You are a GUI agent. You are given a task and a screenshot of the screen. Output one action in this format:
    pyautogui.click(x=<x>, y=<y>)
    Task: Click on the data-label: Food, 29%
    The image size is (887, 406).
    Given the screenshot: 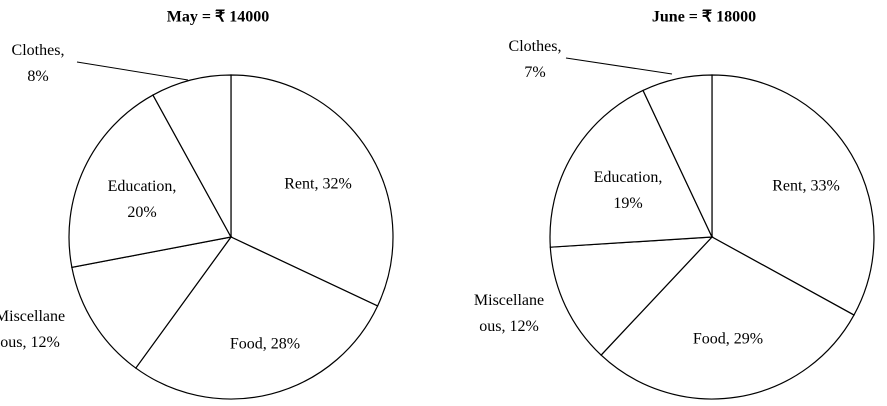 What is the action you would take?
    pyautogui.click(x=728, y=339)
    